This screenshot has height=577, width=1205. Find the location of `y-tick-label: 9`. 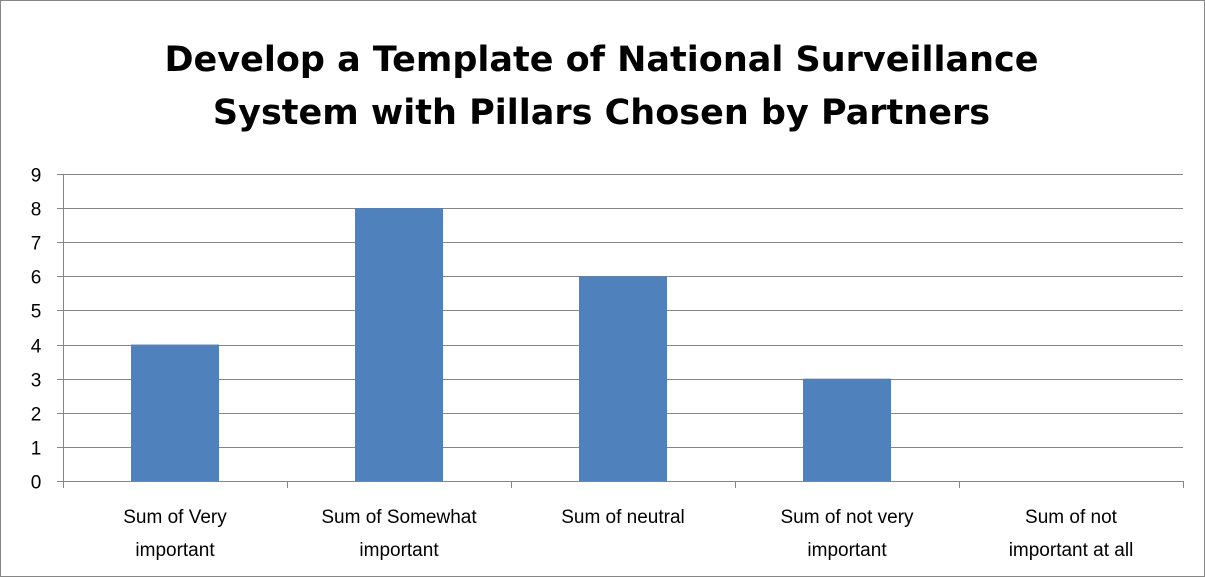

y-tick-label: 9 is located at coordinates (36, 176).